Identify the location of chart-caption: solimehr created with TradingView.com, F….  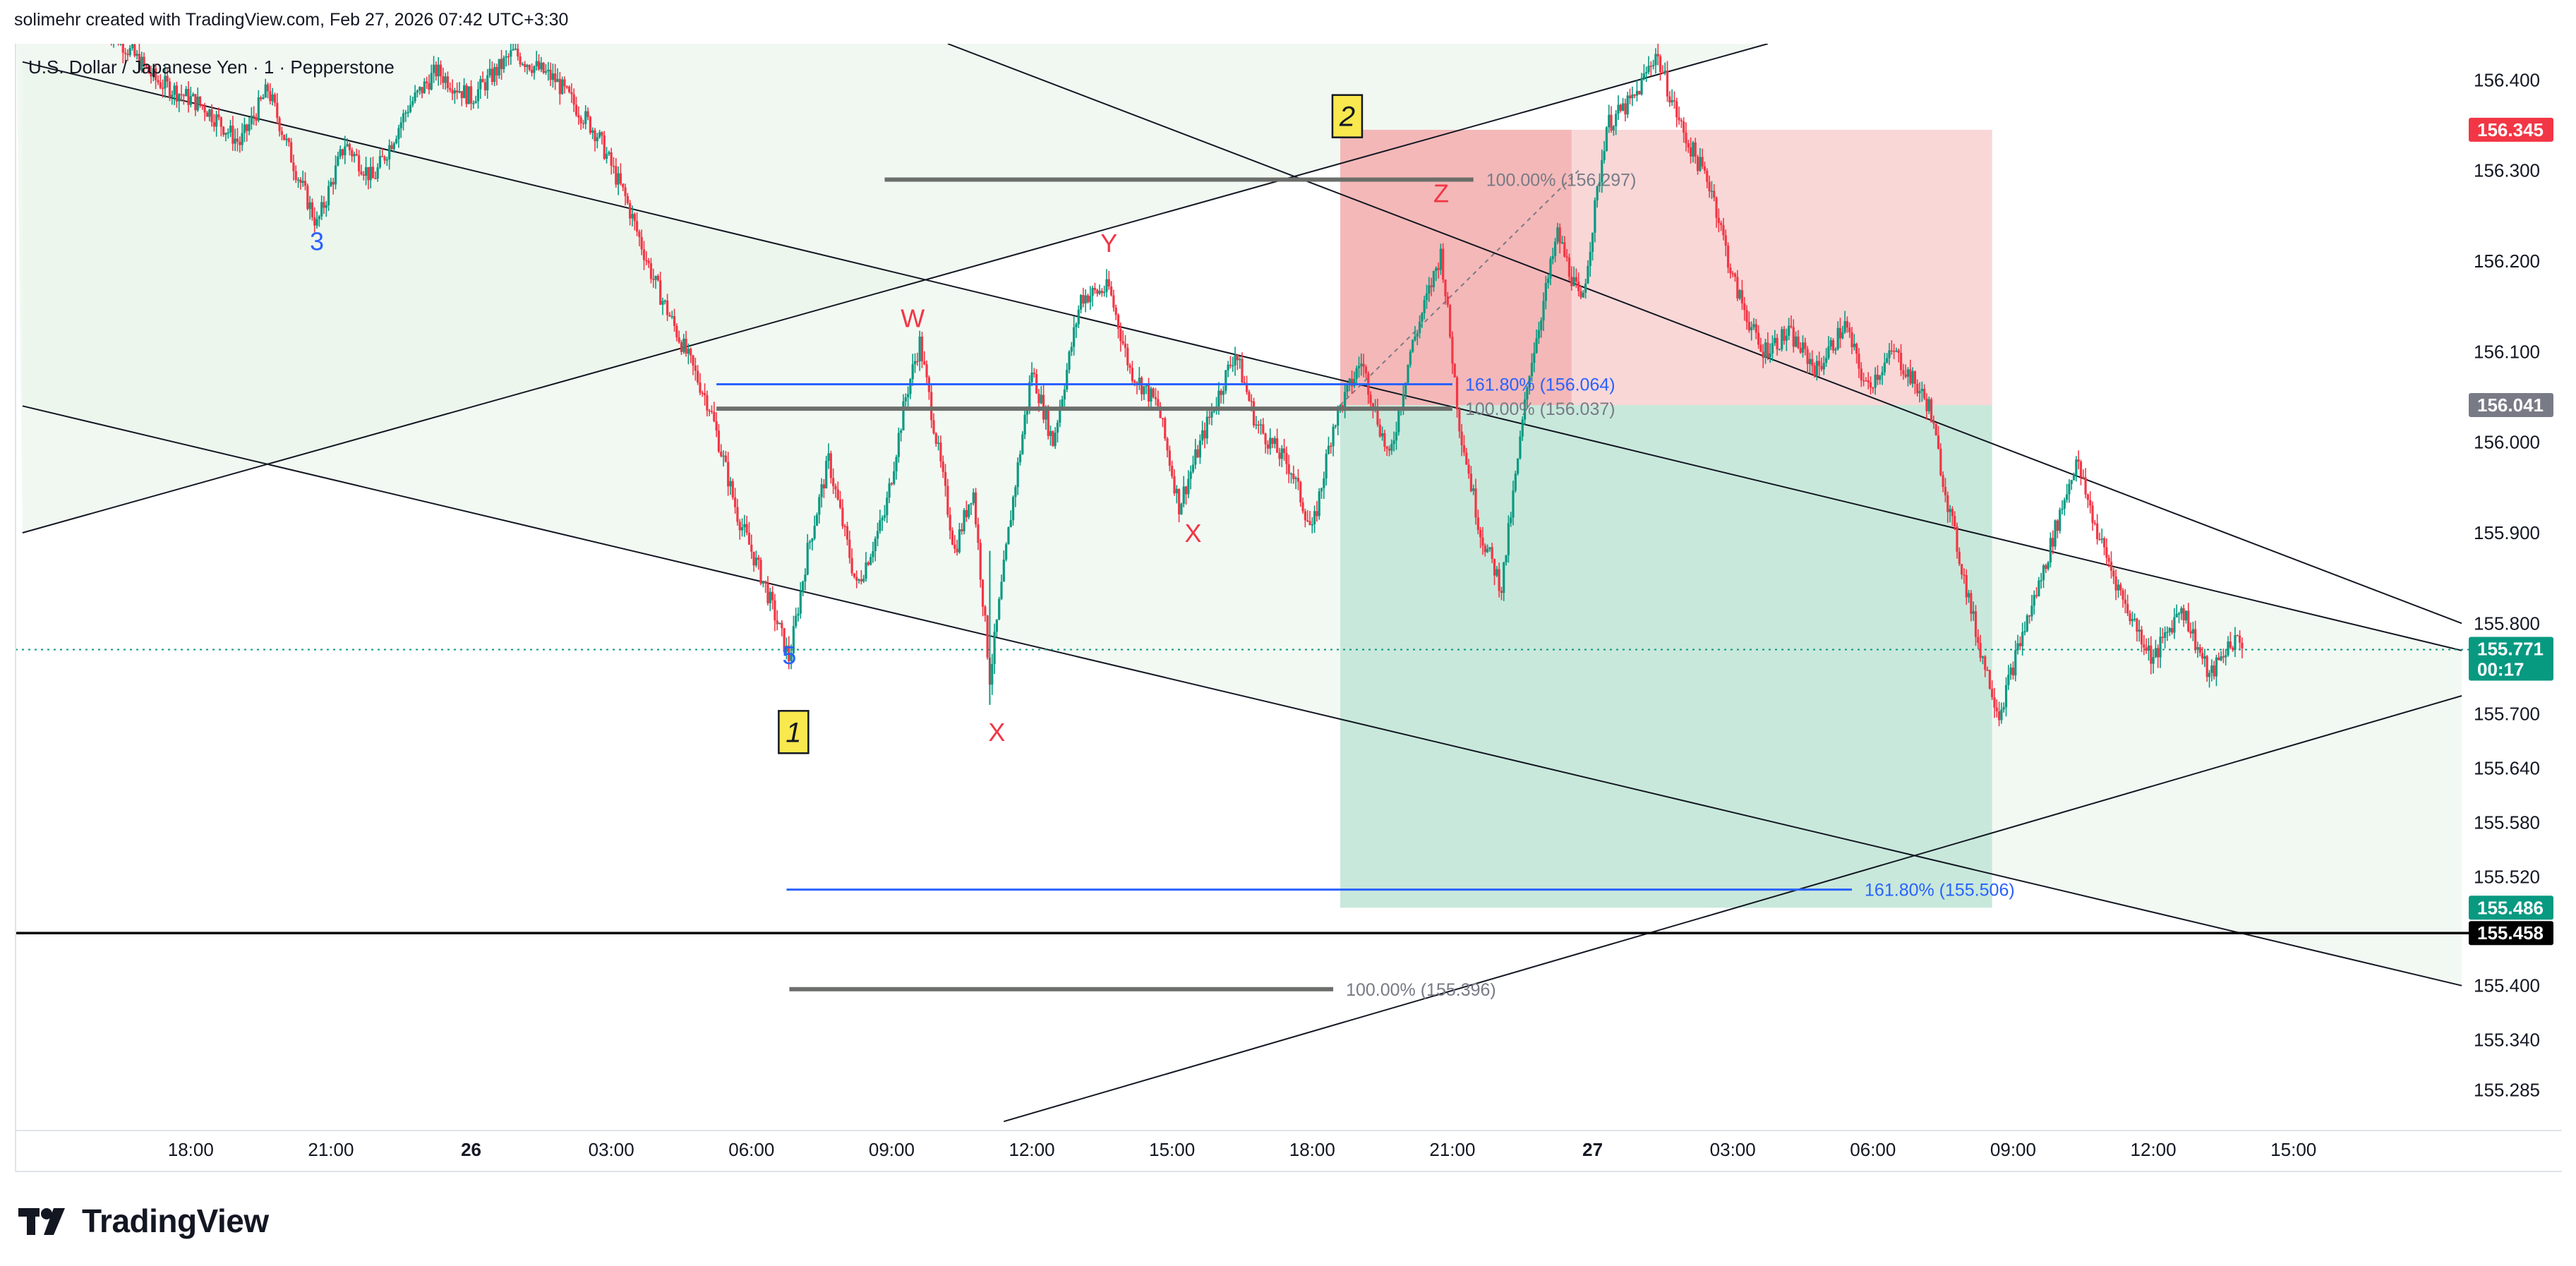
(291, 20).